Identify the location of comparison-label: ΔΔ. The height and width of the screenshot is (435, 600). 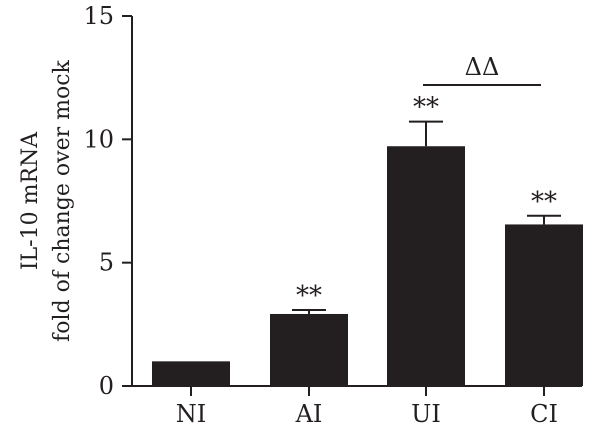
(482, 67).